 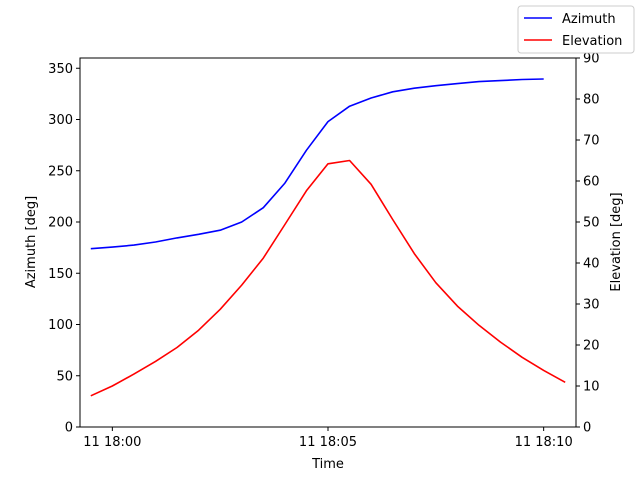 What do you see at coordinates (544, 442) in the screenshot?
I see `x-tick-label: 11 18:10` at bounding box center [544, 442].